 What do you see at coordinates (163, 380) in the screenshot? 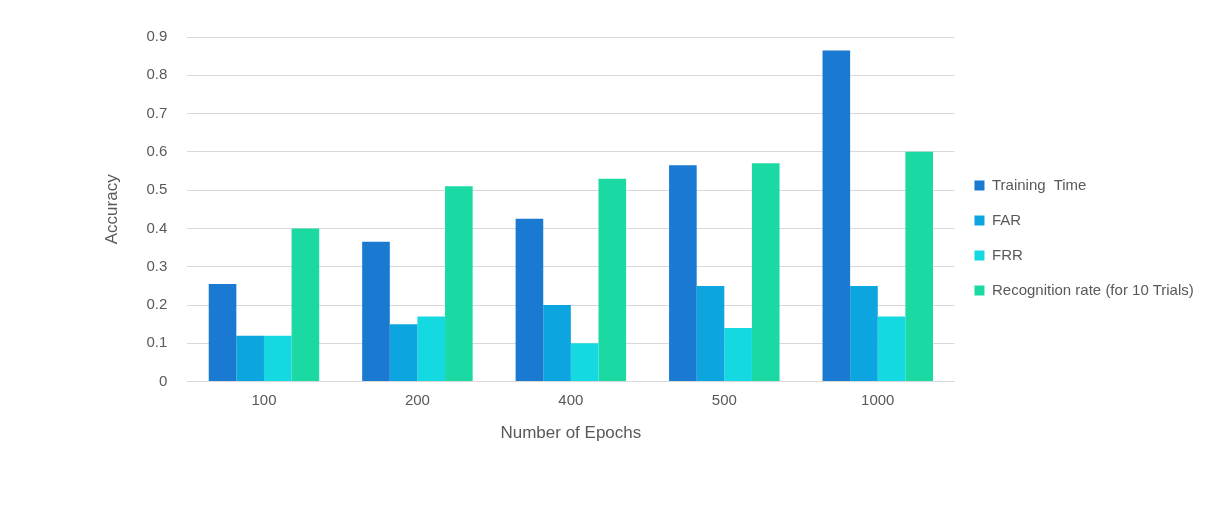
I see `y-tick-label: 0` at bounding box center [163, 380].